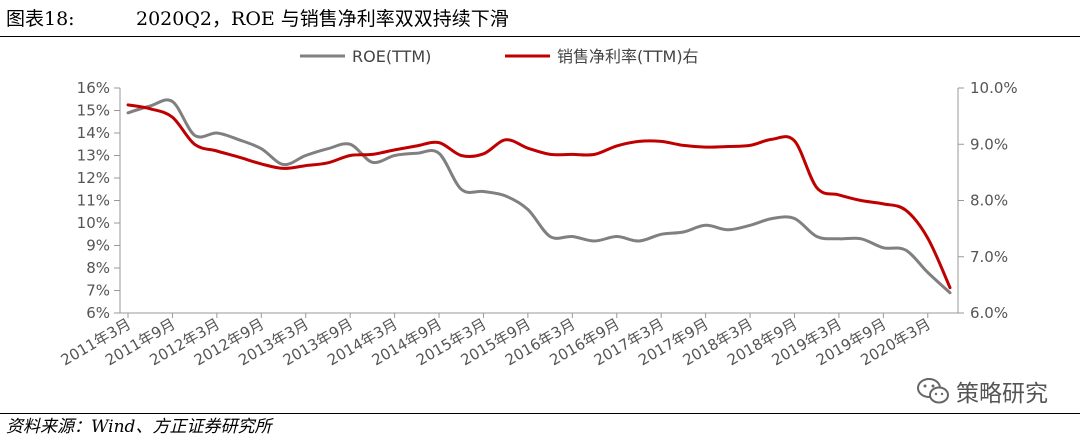  I want to click on left-axis-tick-label: 11%, so click(93, 201).